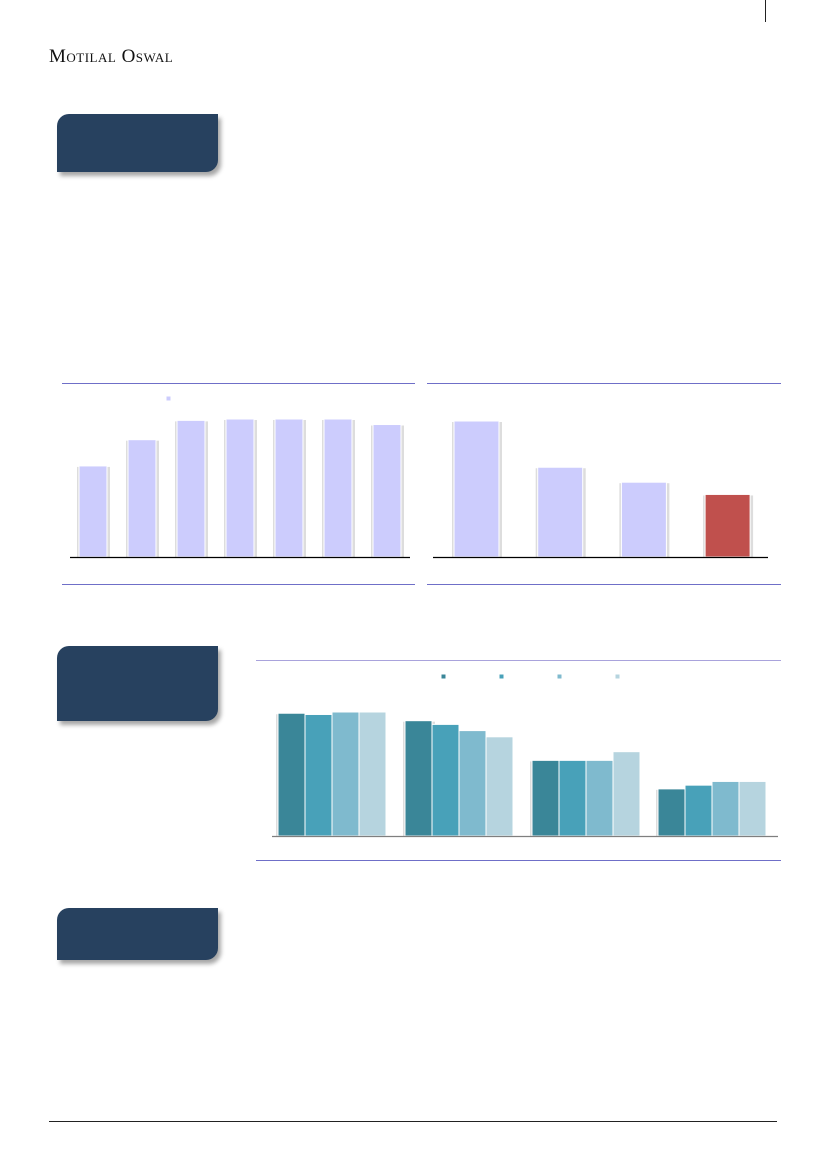 The width and height of the screenshot is (827, 1169). What do you see at coordinates (604, 584) in the screenshot?
I see `chart2-bottom-rule` at bounding box center [604, 584].